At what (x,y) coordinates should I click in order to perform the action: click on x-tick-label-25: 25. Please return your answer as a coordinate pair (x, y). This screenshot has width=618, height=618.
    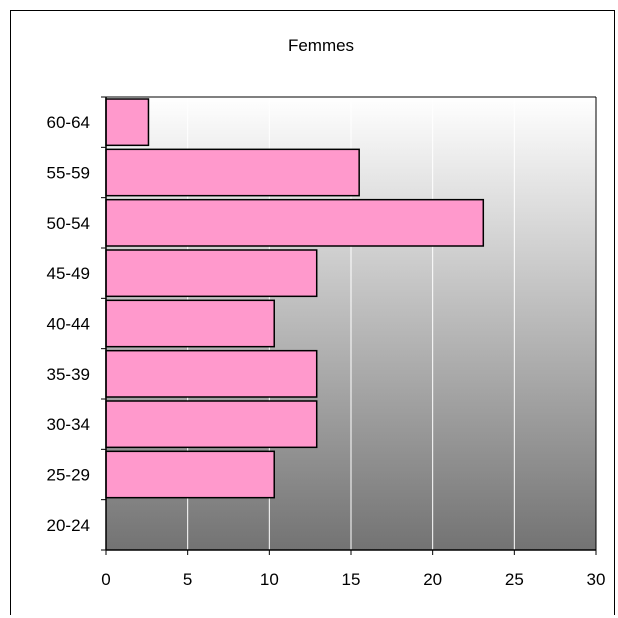
    Looking at the image, I should click on (514, 579).